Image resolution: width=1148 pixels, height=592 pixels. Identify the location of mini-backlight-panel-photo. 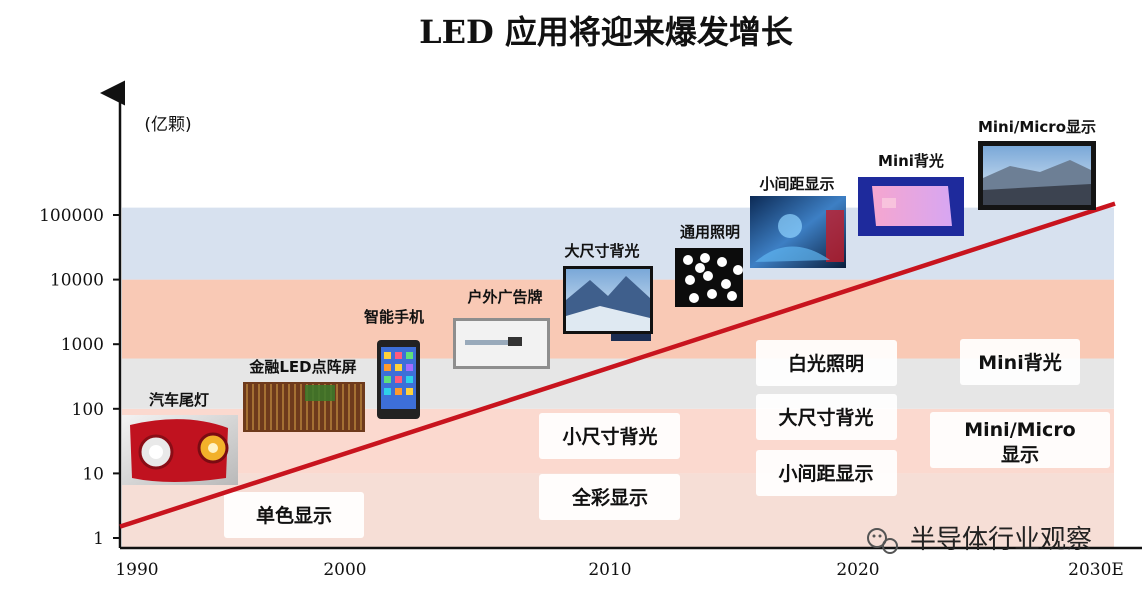
(911, 206).